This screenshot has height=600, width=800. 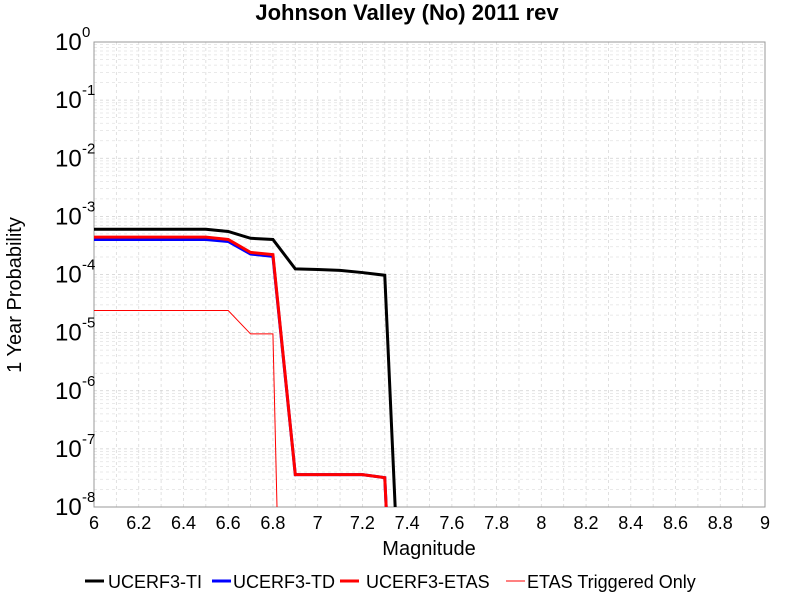 I want to click on x-tick-label: 8.8, so click(x=720, y=523).